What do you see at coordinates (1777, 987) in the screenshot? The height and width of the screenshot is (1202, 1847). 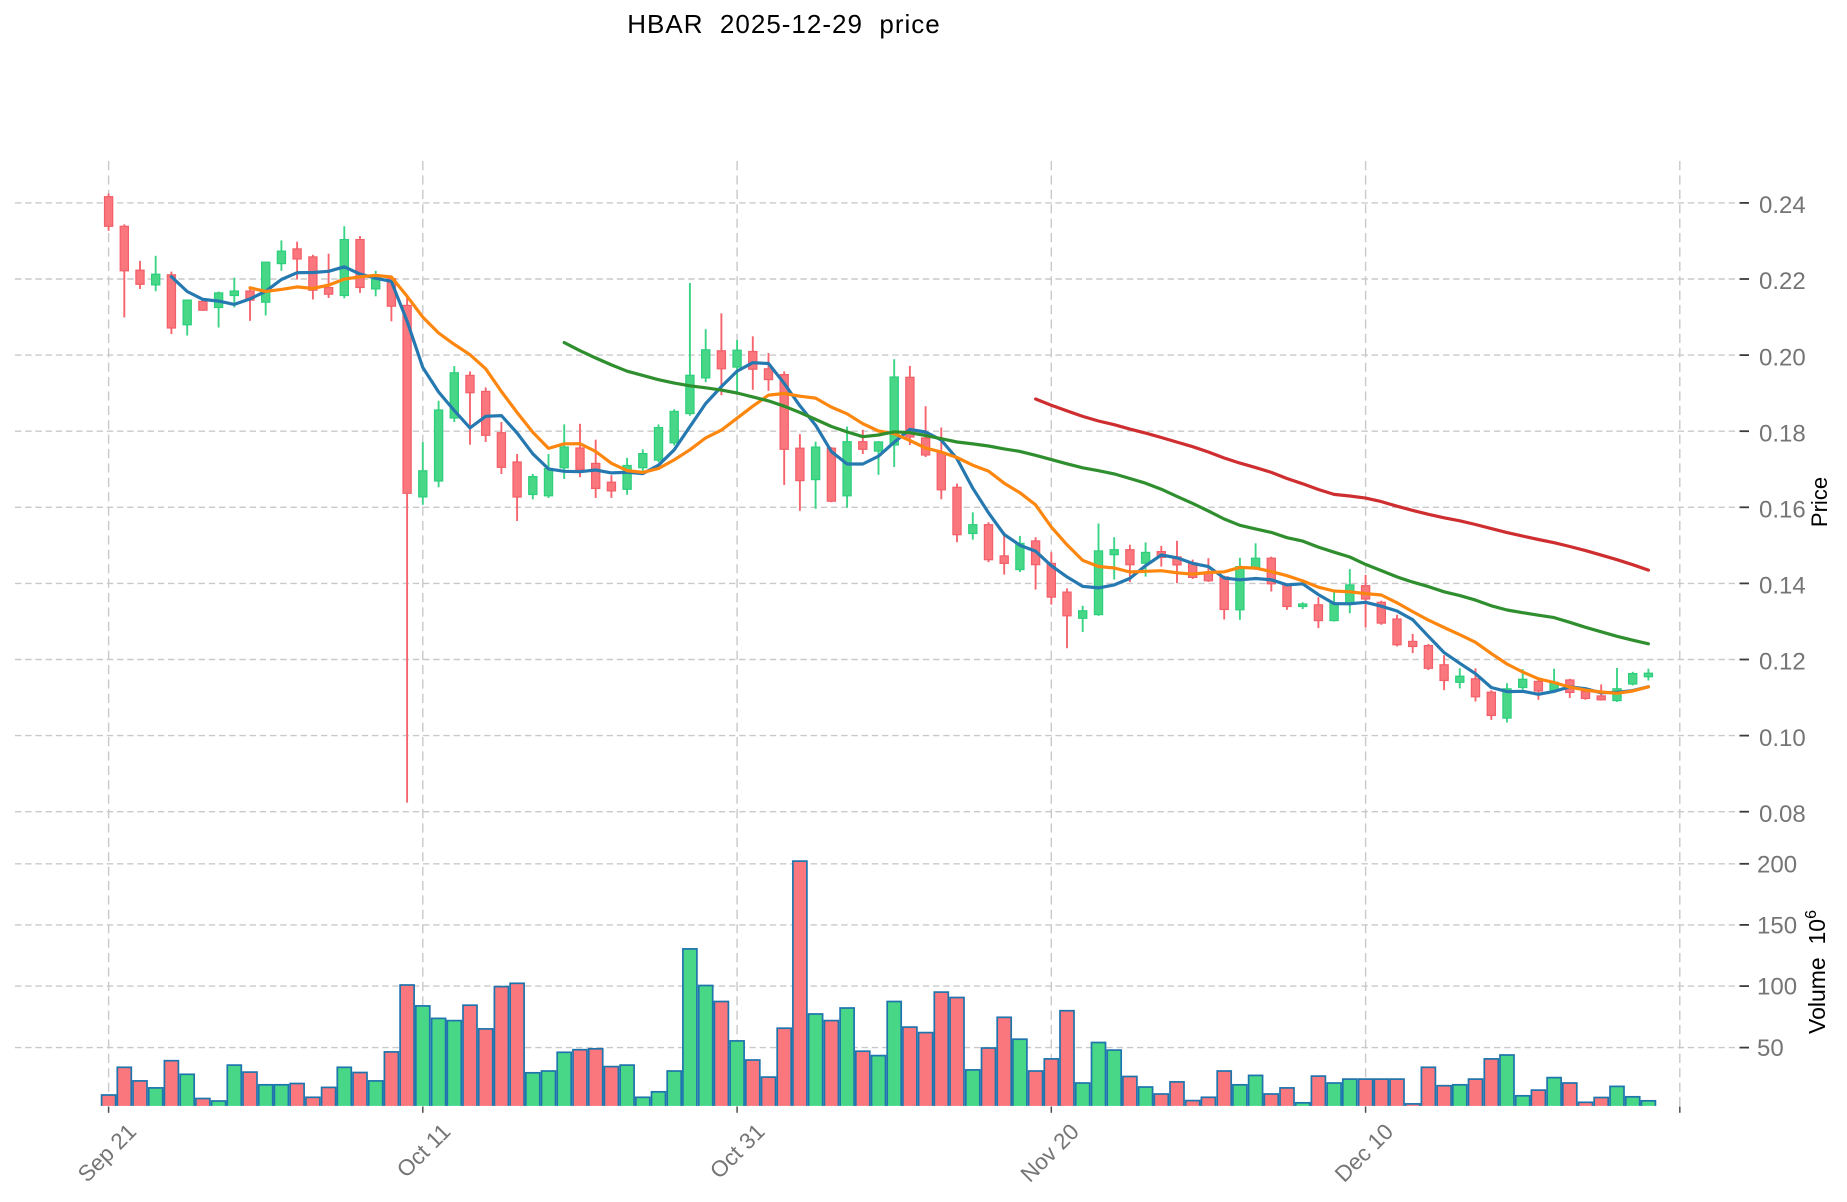 I see `svg-text: 100` at bounding box center [1777, 987].